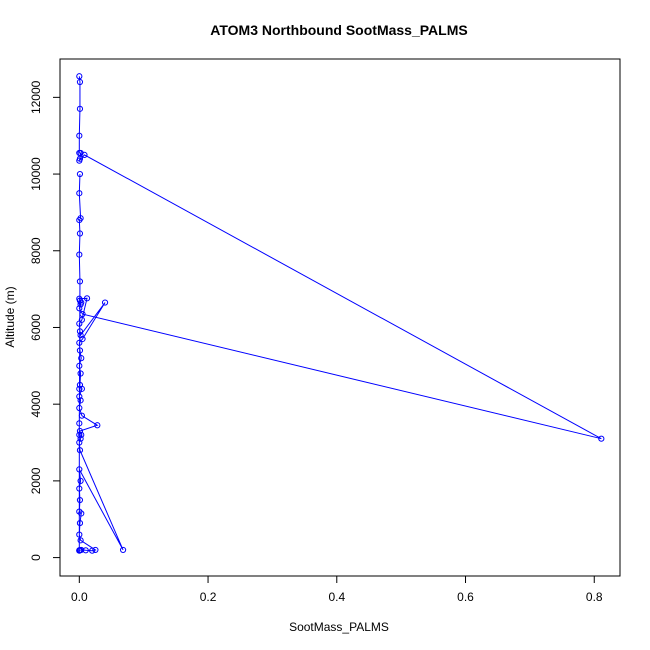  I want to click on y-tick-label: 2000, so click(36, 480).